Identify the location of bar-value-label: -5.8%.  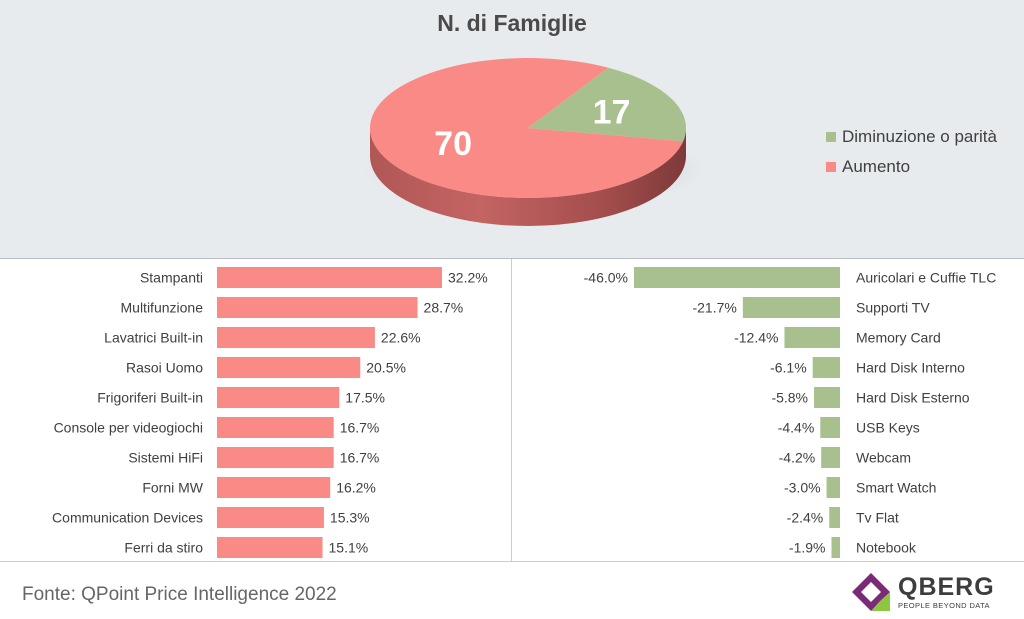
(789, 398).